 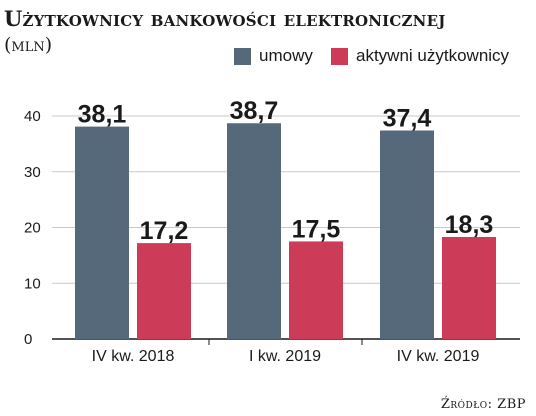 I want to click on legend-item-aktywni: aktywni użytkownicy, so click(x=420, y=56).